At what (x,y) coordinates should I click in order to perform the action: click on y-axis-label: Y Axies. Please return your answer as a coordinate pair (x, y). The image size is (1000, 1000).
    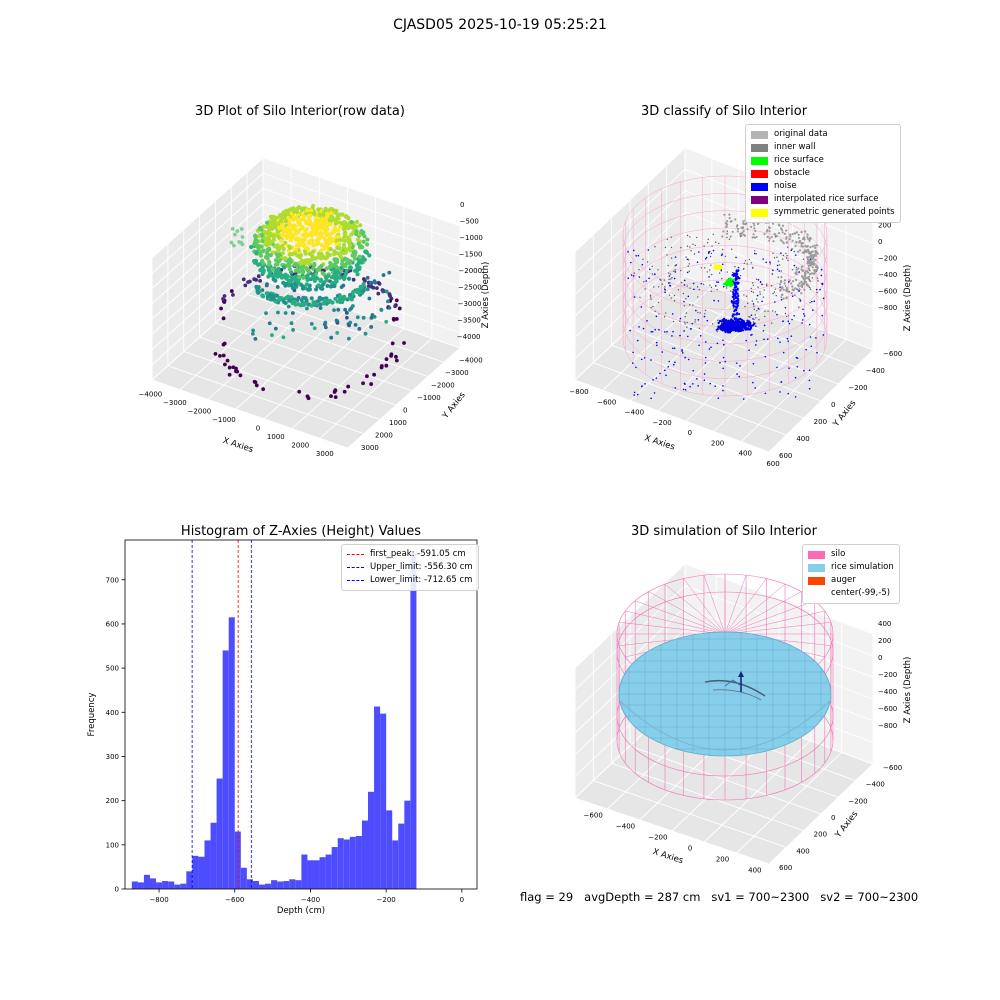
    Looking at the image, I should click on (454, 406).